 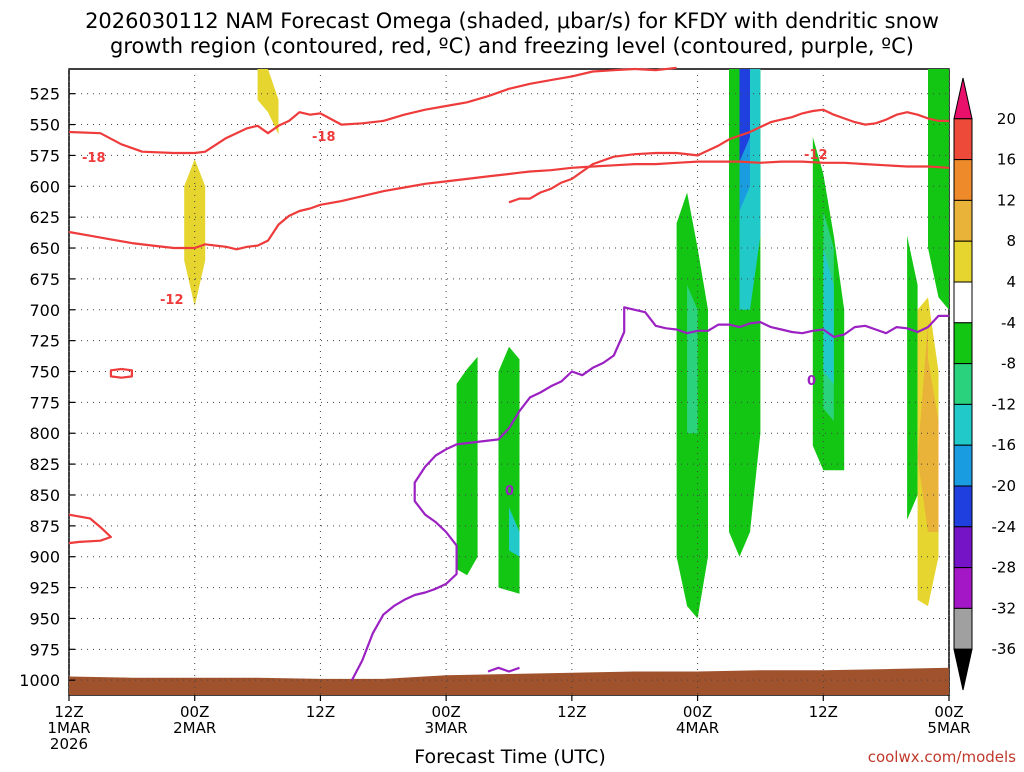 What do you see at coordinates (811, 381) in the screenshot?
I see `contour-label-zero-right: 0` at bounding box center [811, 381].